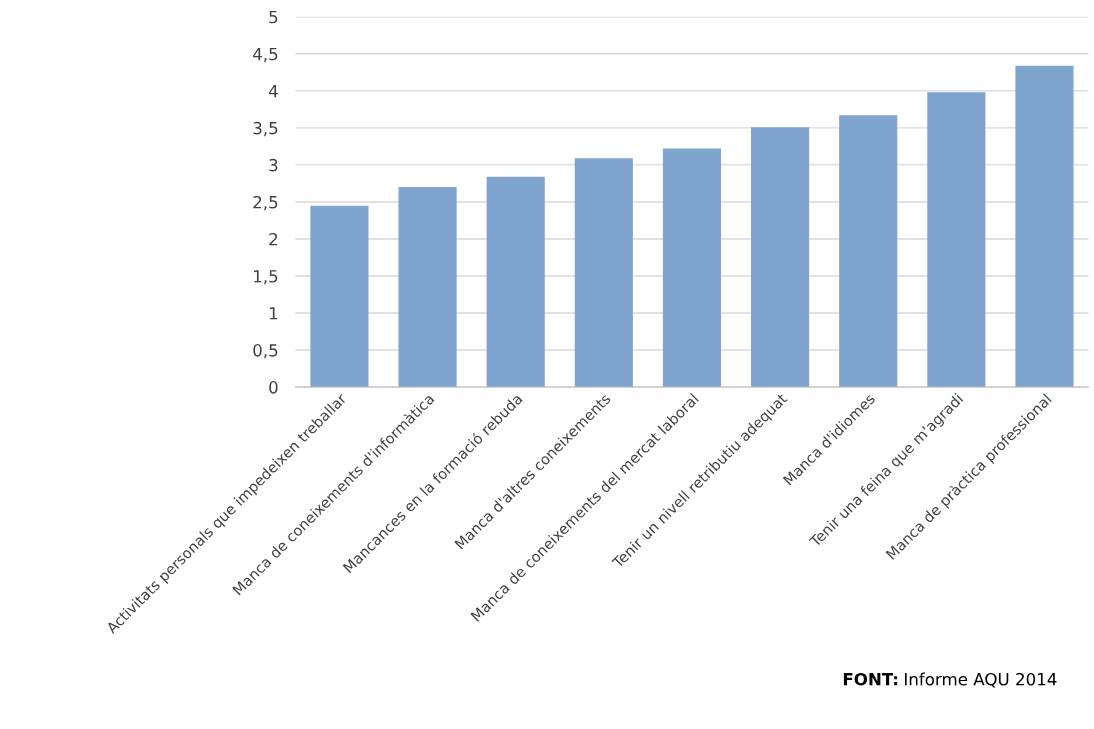 The image size is (1094, 729). Describe the element at coordinates (273, 313) in the screenshot. I see `y-tick-label: 1` at that location.